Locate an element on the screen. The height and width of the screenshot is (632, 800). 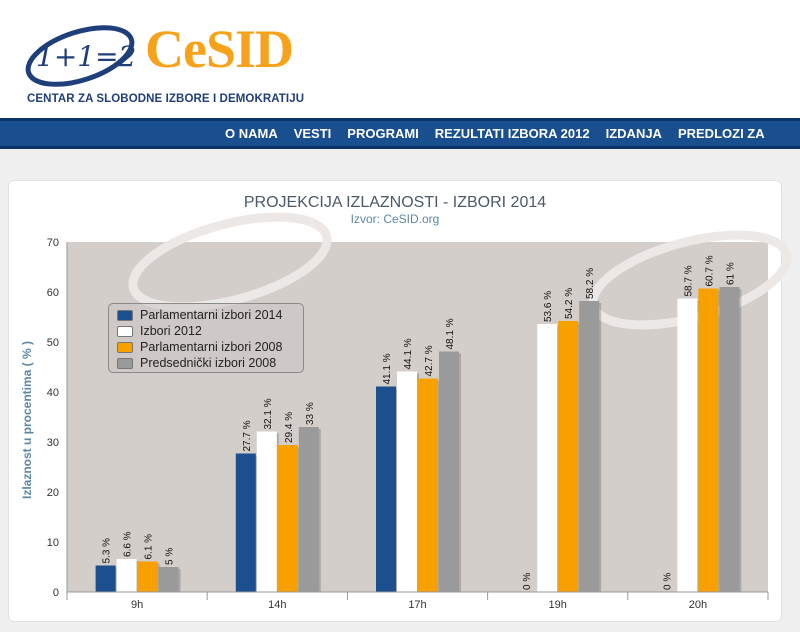
data-label: 33 % is located at coordinates (310, 413).